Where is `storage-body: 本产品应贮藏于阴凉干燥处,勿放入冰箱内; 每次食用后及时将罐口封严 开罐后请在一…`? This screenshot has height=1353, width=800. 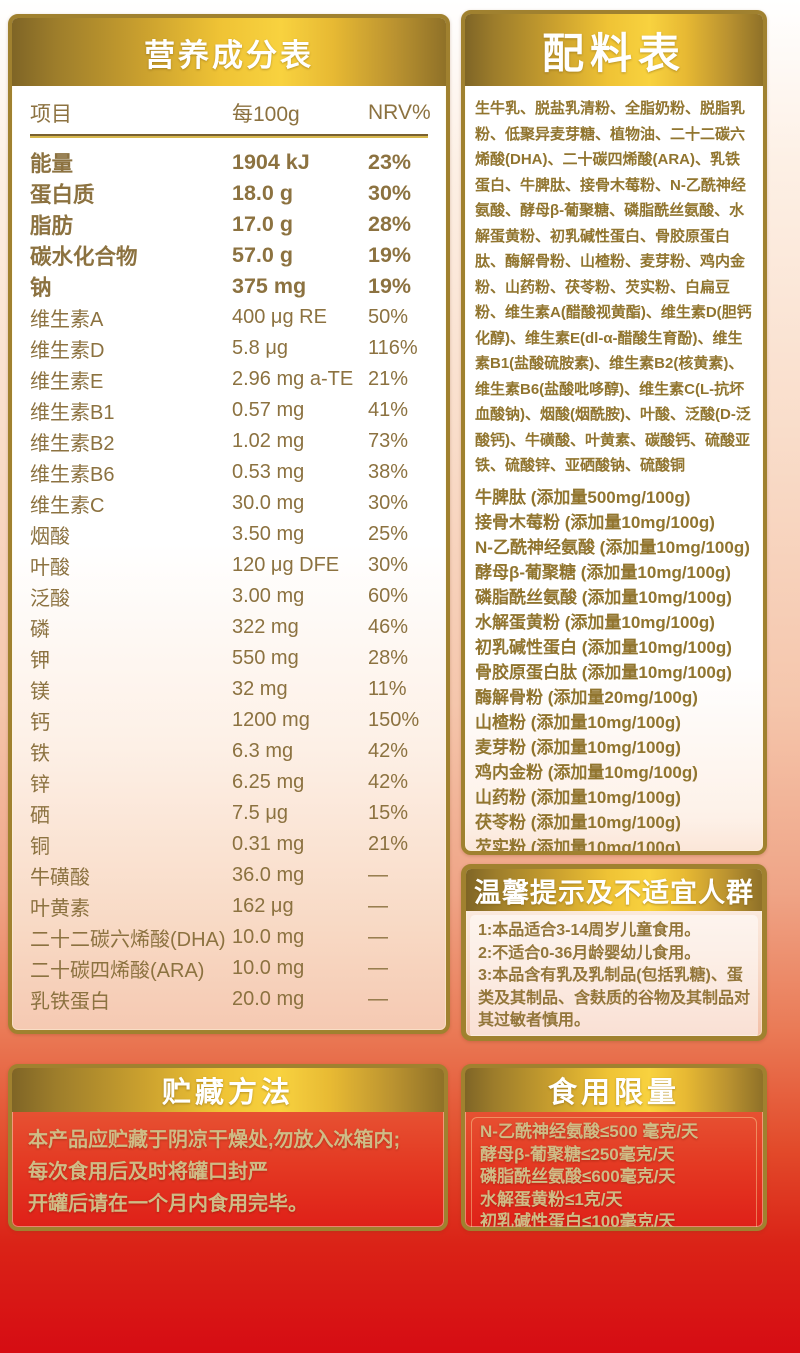 storage-body: 本产品应贮藏于阴凉干燥处,勿放入冰箱内; 每次食用后及时将罐口封严 开罐后请在一… is located at coordinates (228, 1166).